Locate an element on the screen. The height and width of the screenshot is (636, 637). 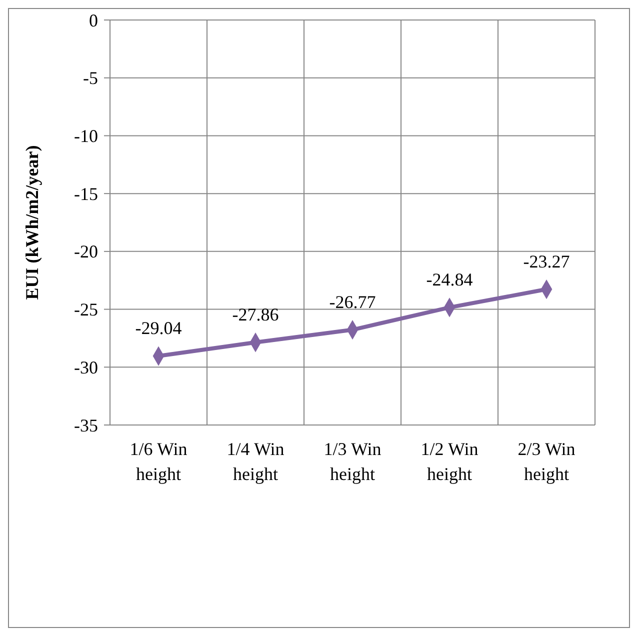
y-tick-label: -35 is located at coordinates (86, 425).